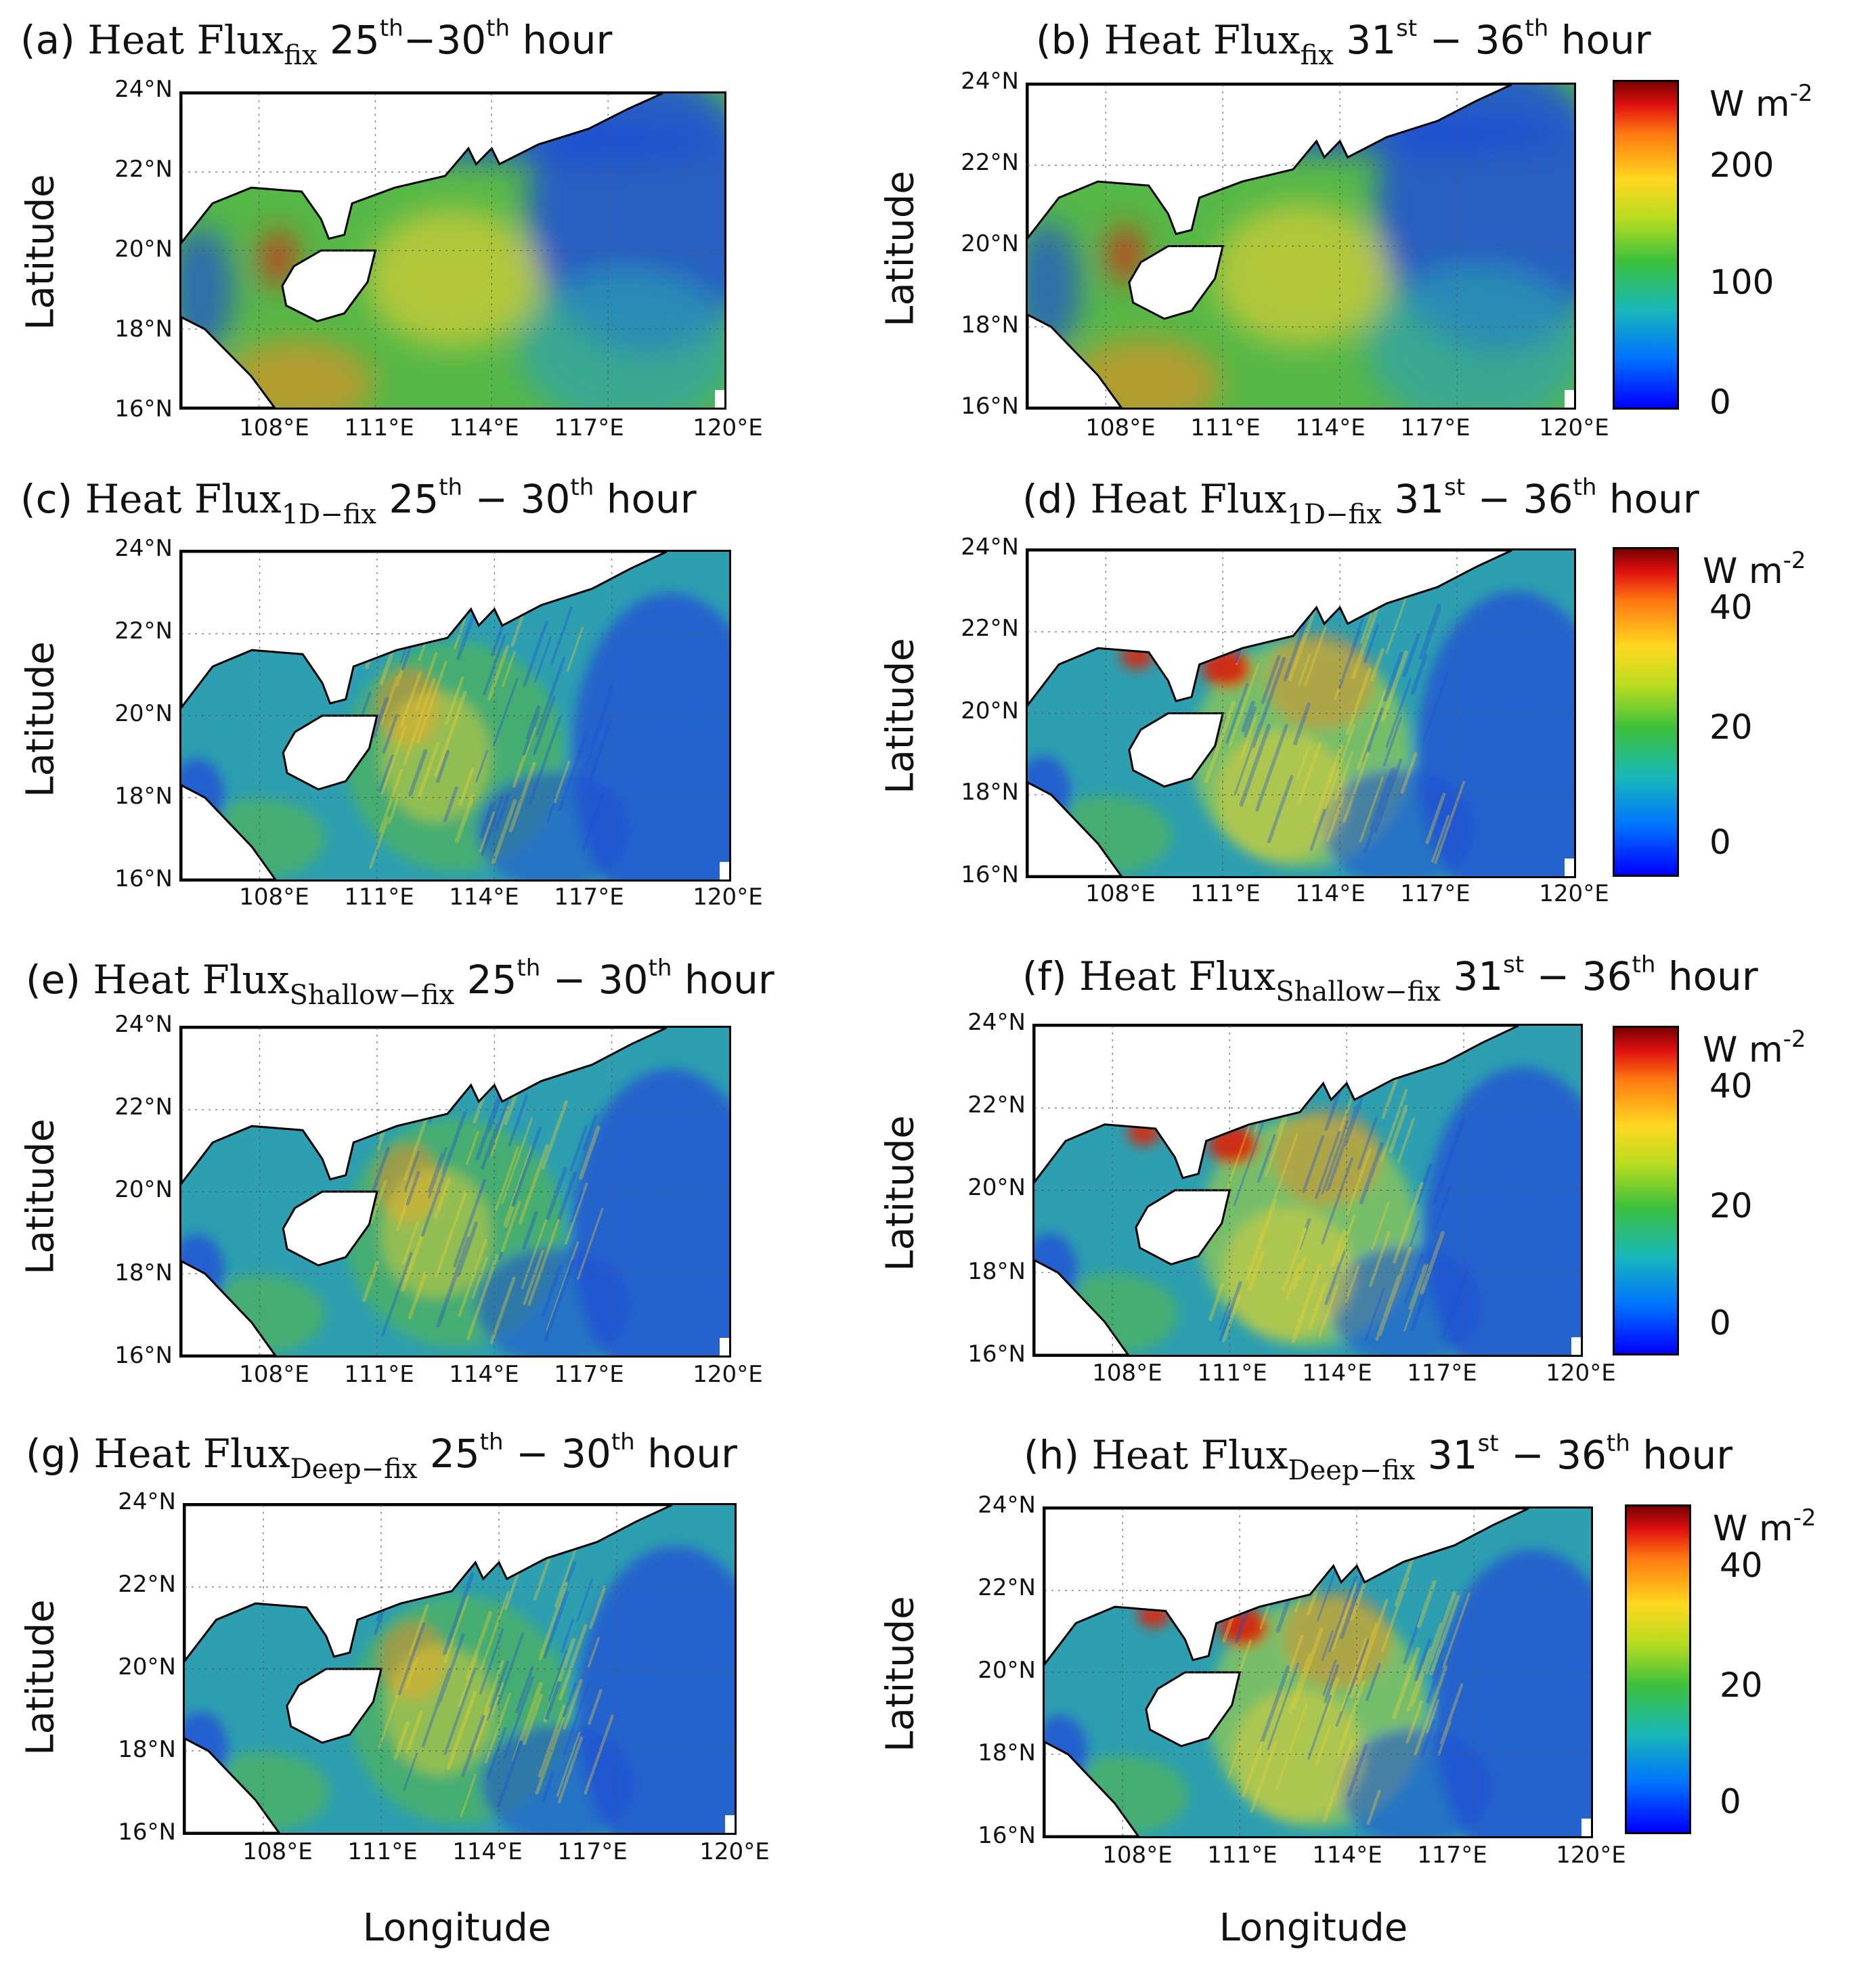  Describe the element at coordinates (1646, 245) in the screenshot. I see `colorbar-b` at that location.